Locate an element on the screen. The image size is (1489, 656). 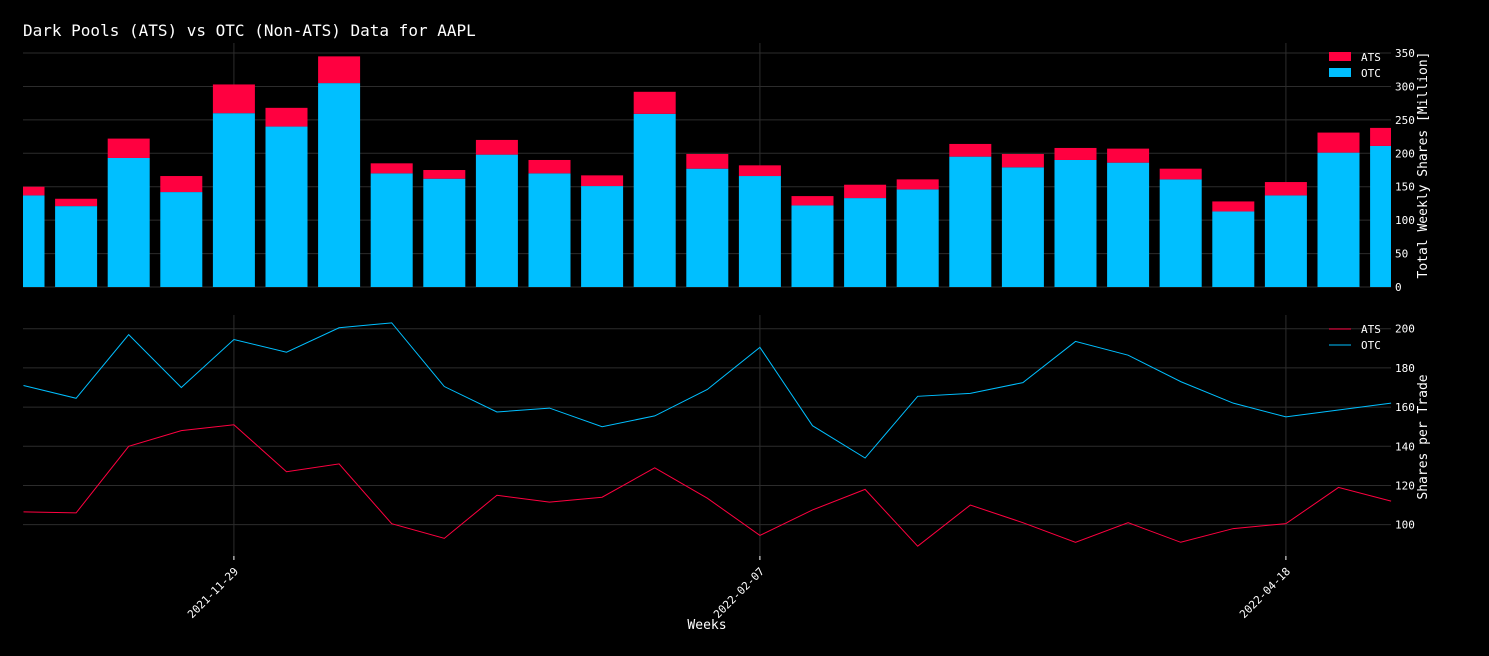
y-axis-label-bottom: Shares per Trade is located at coordinates (1423, 436).